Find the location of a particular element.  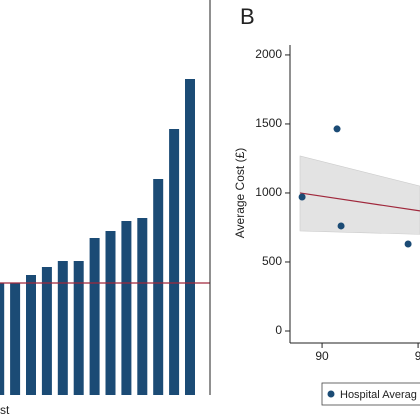

y-tick-label: 1500 is located at coordinates (268, 123).